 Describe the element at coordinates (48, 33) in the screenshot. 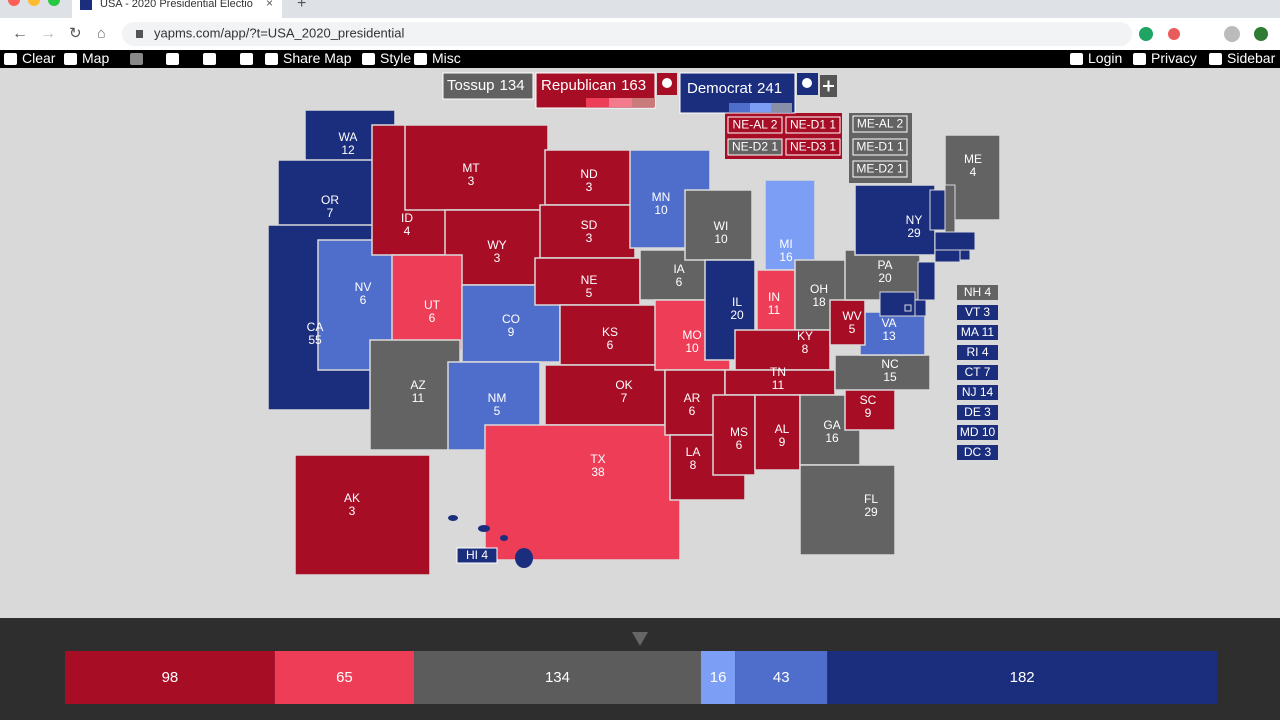

I see `forward: →` at that location.